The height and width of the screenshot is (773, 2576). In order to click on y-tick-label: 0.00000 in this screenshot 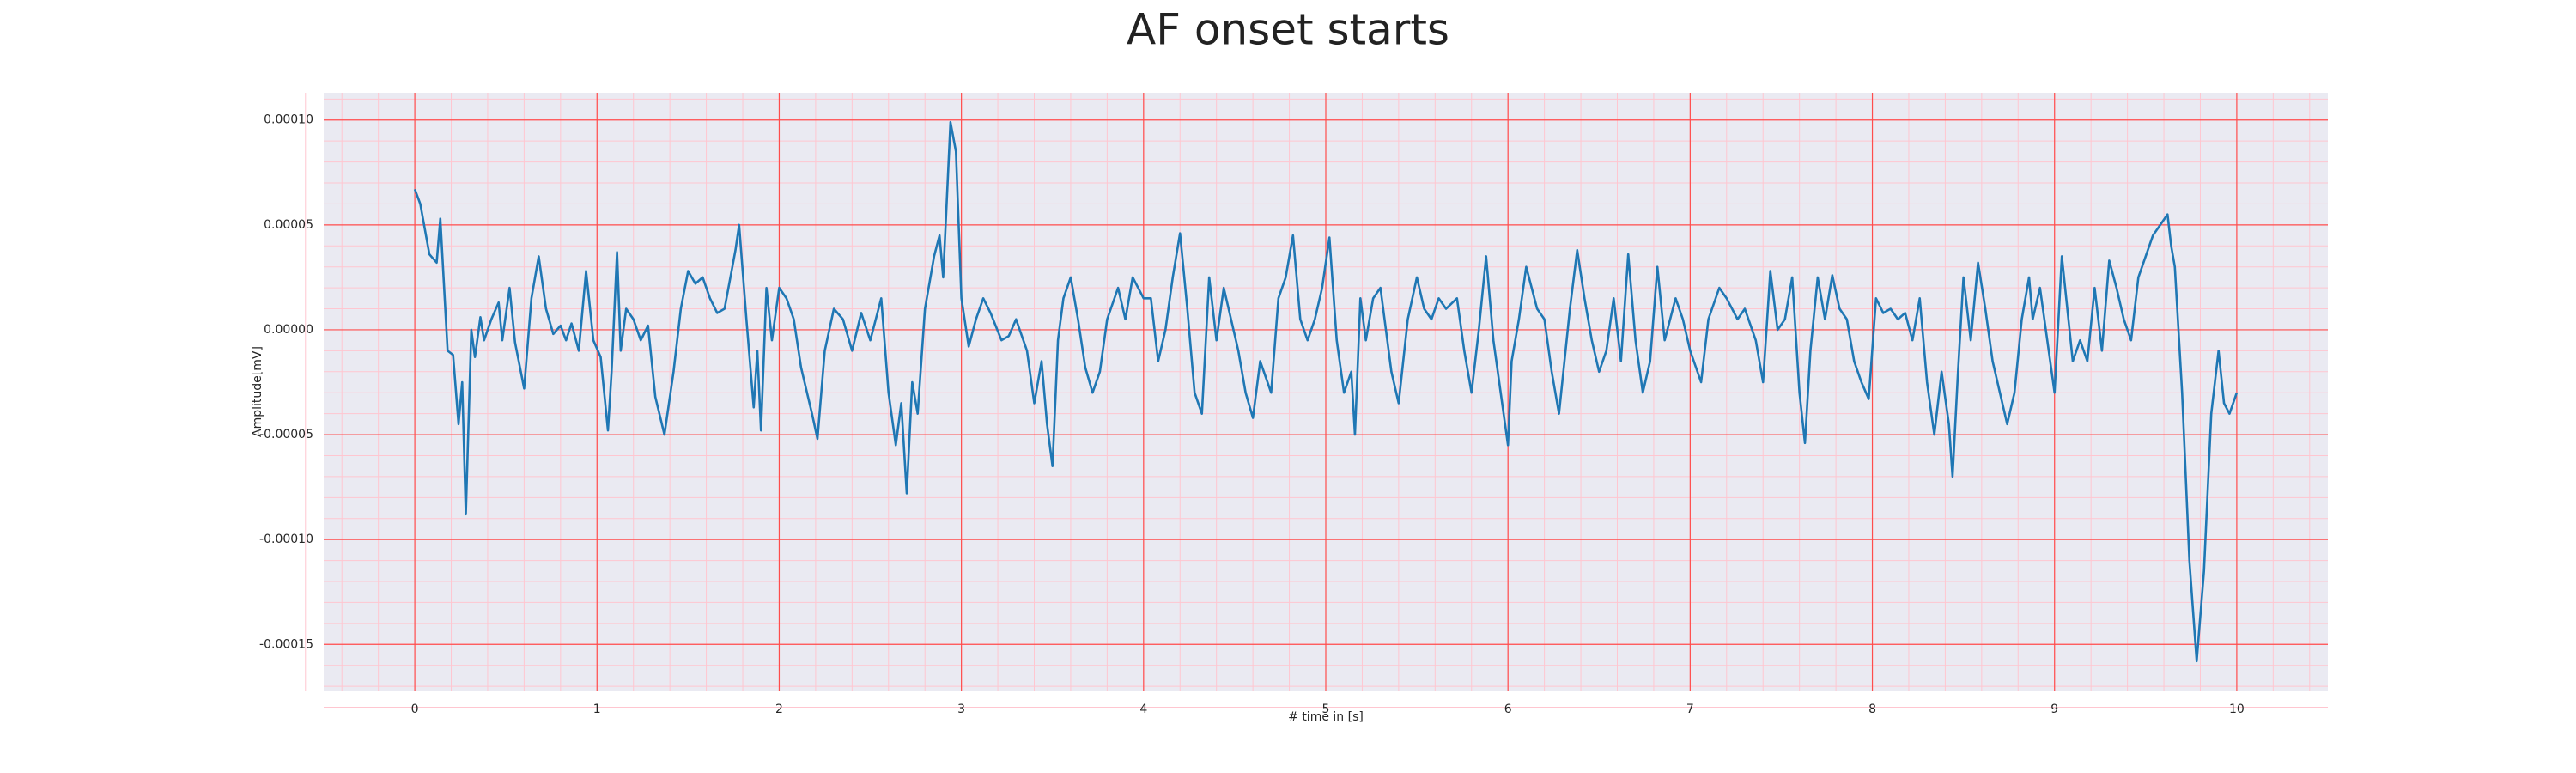, I will do `click(289, 330)`.